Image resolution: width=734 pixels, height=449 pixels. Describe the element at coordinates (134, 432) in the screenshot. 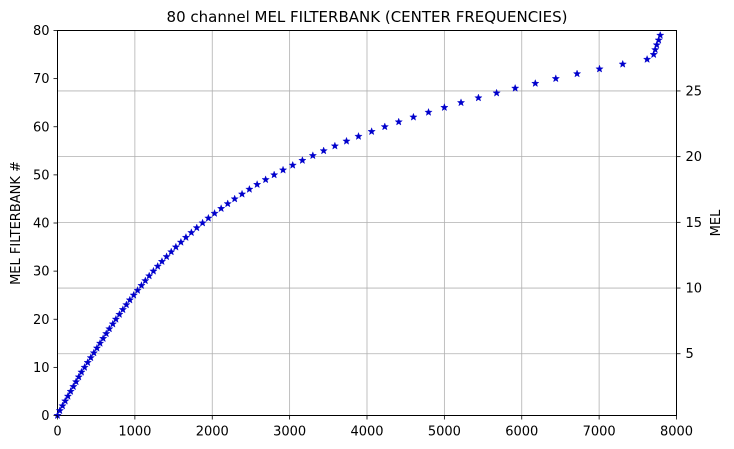

I see `x-tick-label: 1000` at that location.